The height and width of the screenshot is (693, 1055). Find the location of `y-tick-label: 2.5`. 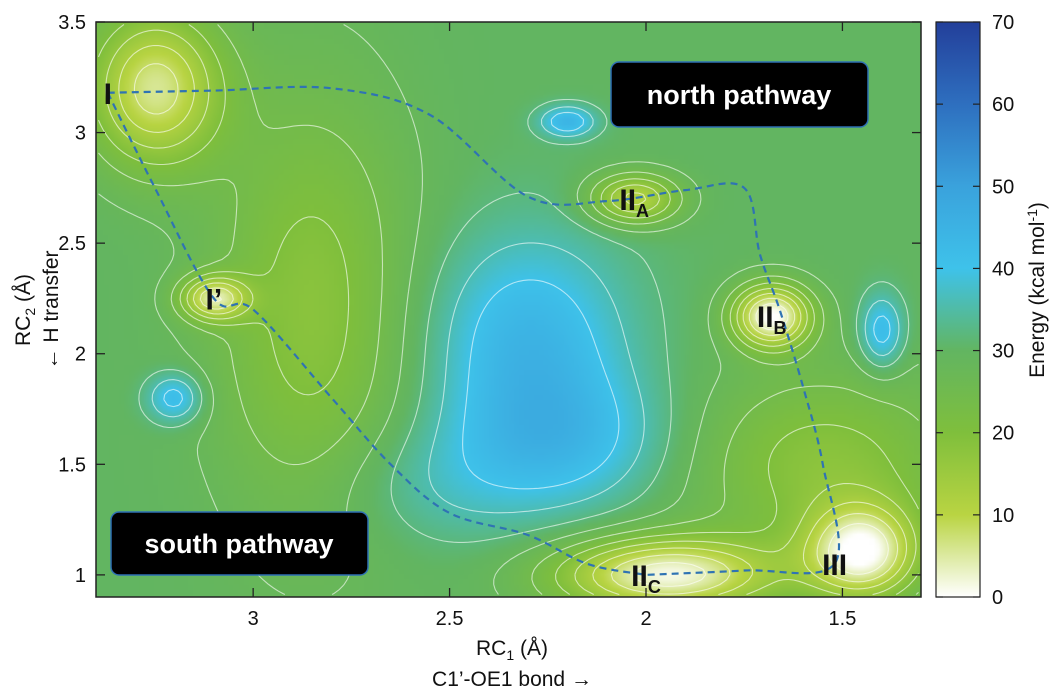

y-tick-label: 2.5 is located at coordinates (72, 244).